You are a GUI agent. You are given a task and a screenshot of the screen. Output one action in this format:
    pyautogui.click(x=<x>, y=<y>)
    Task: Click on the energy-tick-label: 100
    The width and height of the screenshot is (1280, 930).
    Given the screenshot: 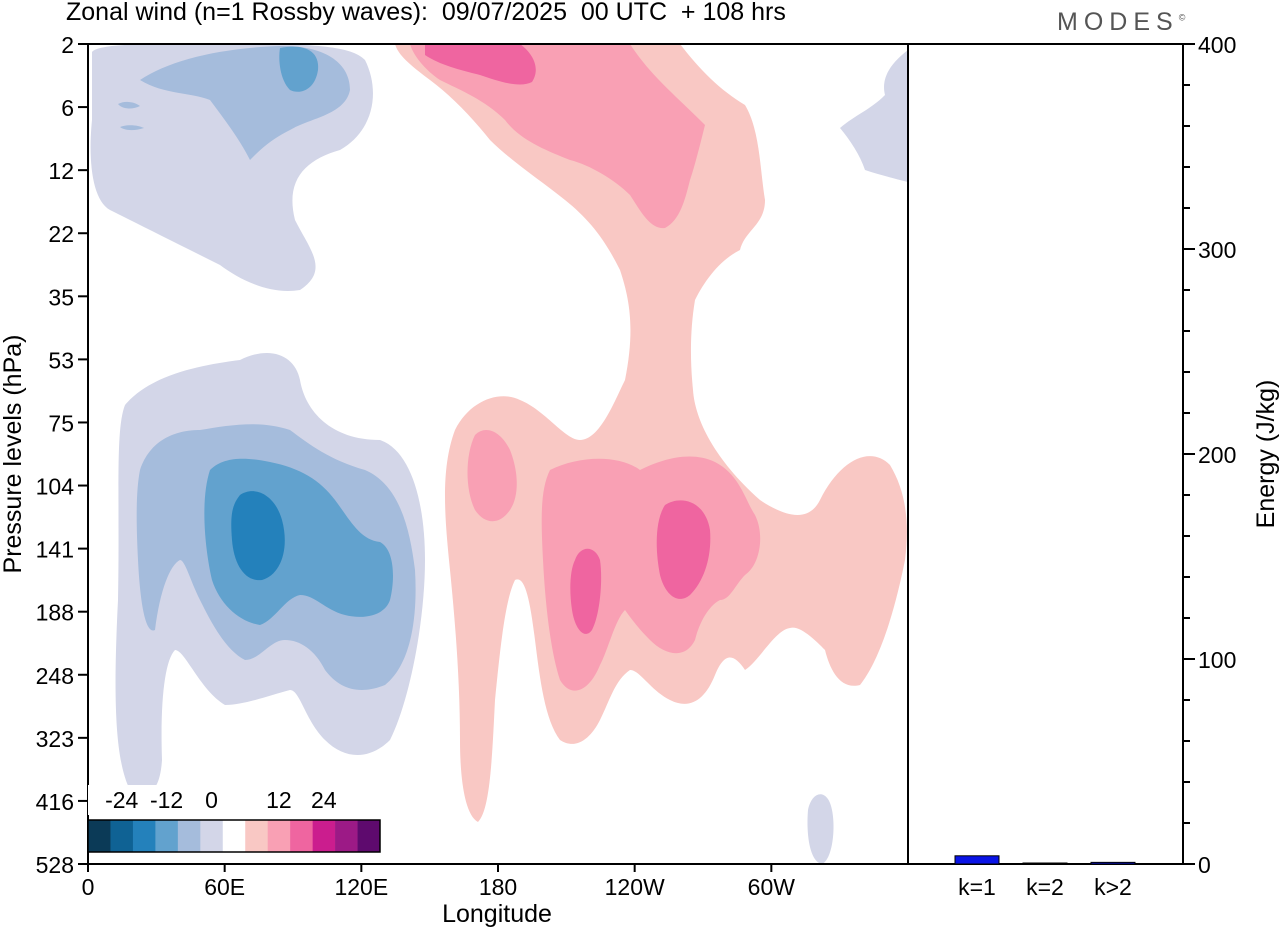 What is the action you would take?
    pyautogui.click(x=1217, y=660)
    